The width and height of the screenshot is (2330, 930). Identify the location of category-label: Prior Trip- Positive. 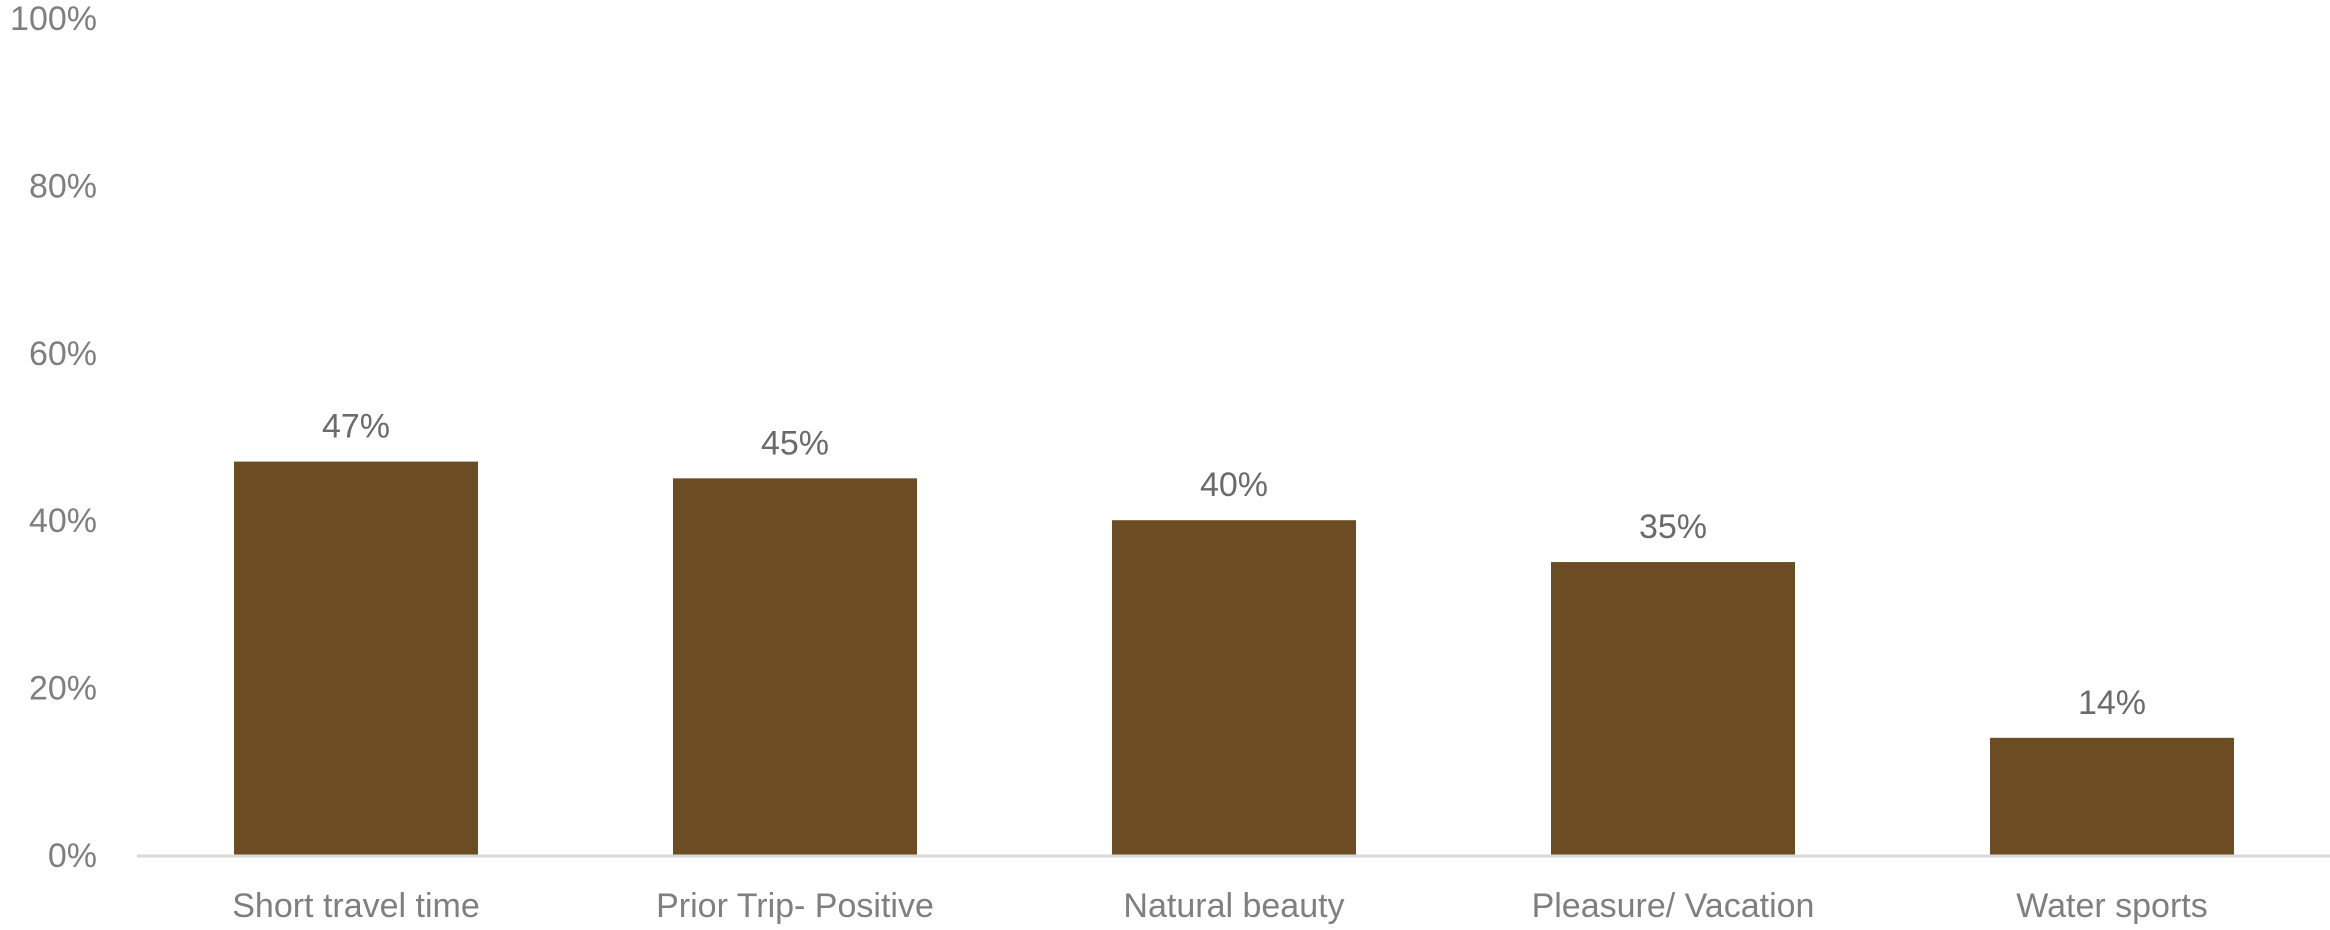
(795, 906).